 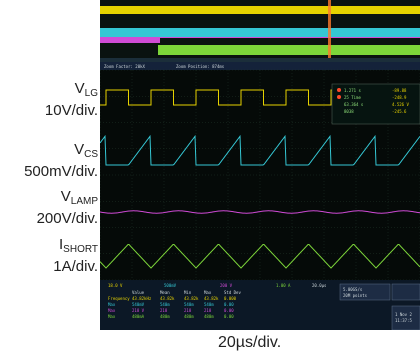 I want to click on overview-ch4-gap, so click(x=129, y=50).